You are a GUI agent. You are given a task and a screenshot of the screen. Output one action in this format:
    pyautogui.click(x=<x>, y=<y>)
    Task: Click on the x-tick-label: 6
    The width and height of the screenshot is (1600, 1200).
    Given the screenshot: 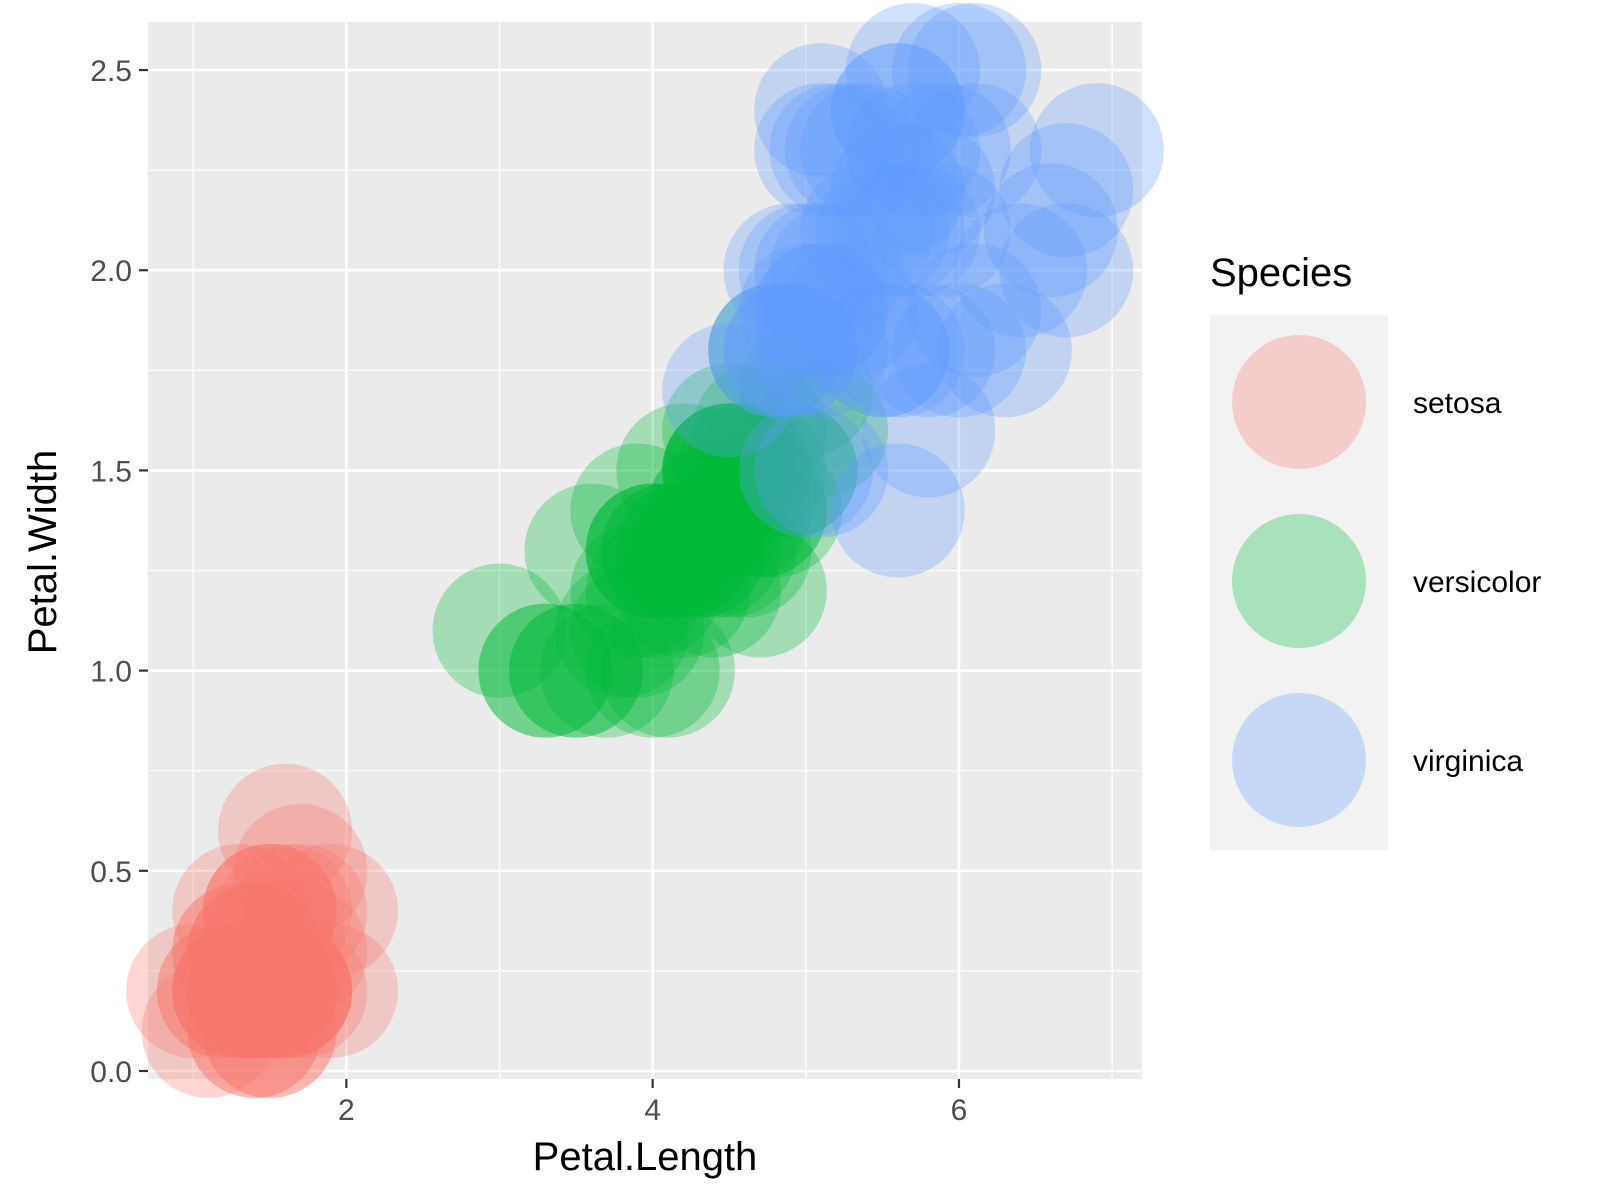 What is the action you would take?
    pyautogui.click(x=959, y=1110)
    